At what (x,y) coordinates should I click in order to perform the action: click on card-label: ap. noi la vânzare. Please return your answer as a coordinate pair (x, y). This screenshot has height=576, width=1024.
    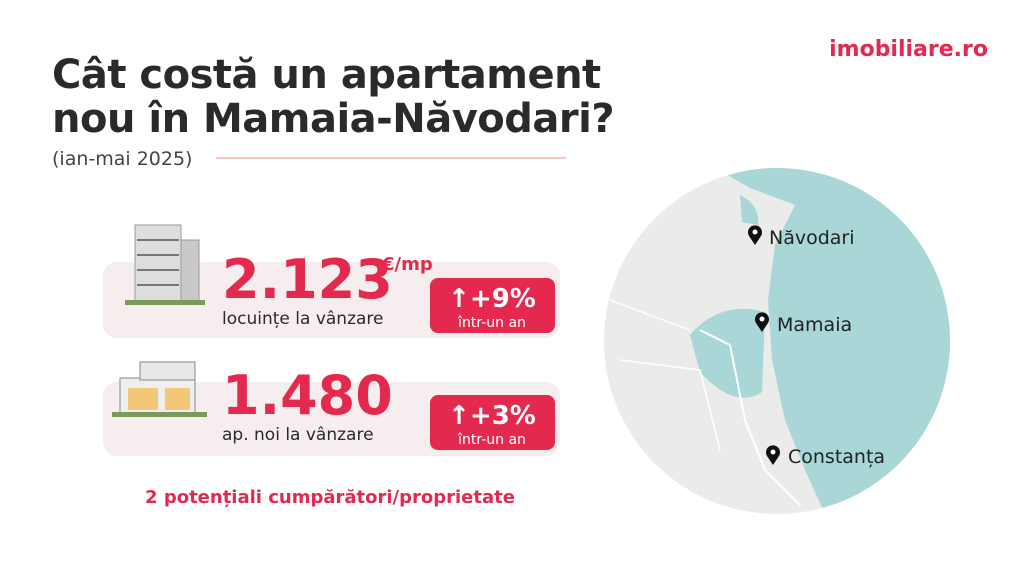
    Looking at the image, I should click on (298, 435).